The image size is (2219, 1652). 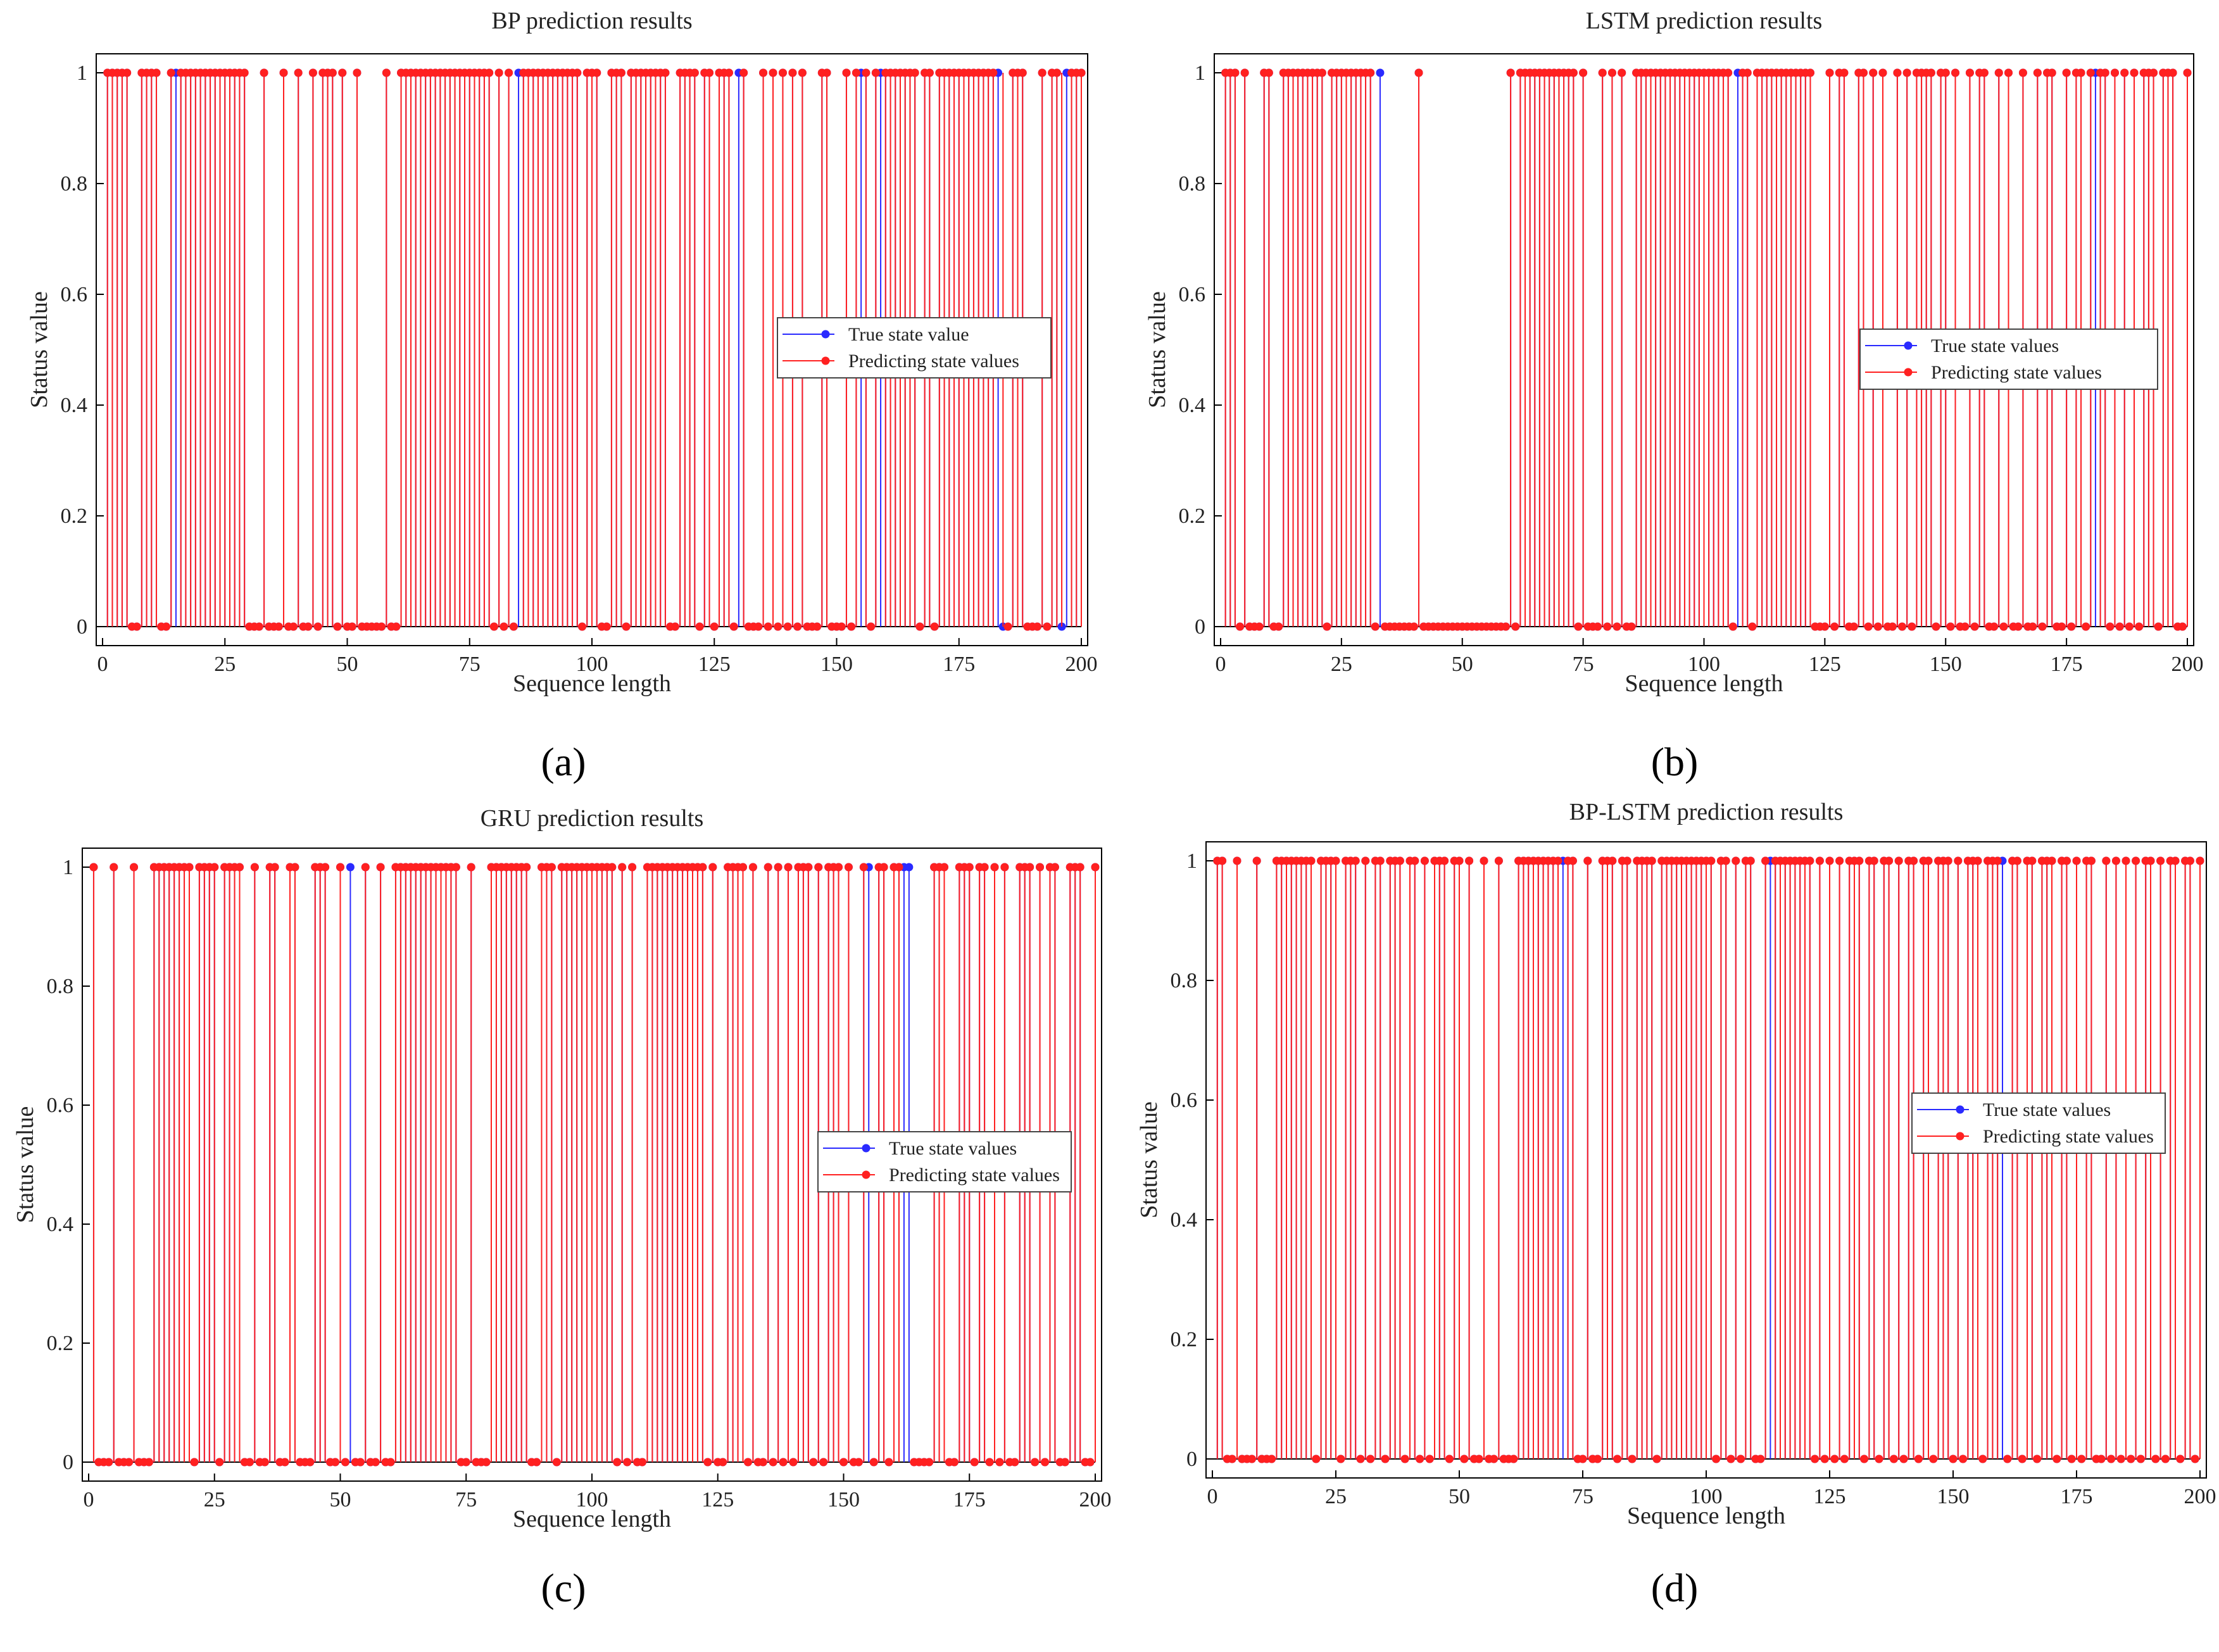 I want to click on legend: True state value Predicting state values, so click(x=915, y=348).